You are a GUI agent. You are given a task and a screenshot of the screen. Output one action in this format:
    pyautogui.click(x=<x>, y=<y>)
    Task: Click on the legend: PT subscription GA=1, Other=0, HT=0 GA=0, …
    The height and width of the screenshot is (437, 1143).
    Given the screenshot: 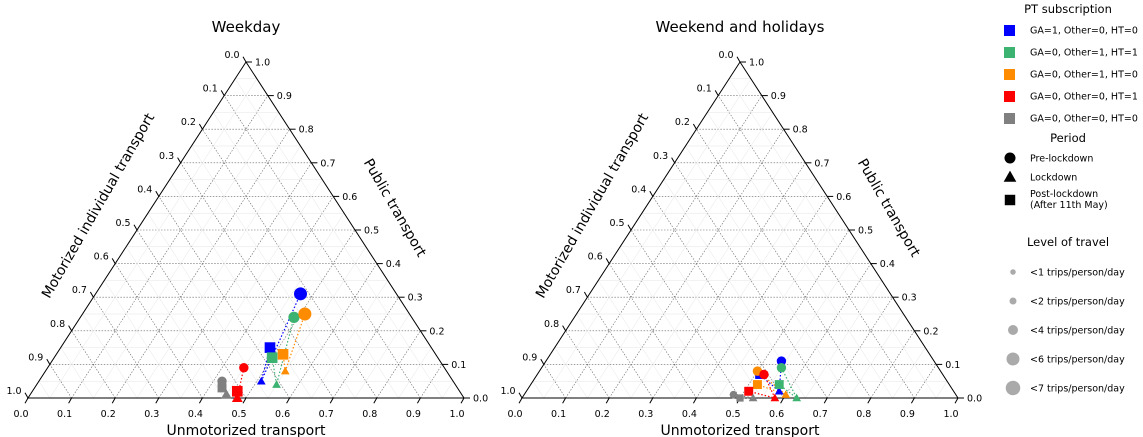 What is the action you would take?
    pyautogui.click(x=1070, y=199)
    